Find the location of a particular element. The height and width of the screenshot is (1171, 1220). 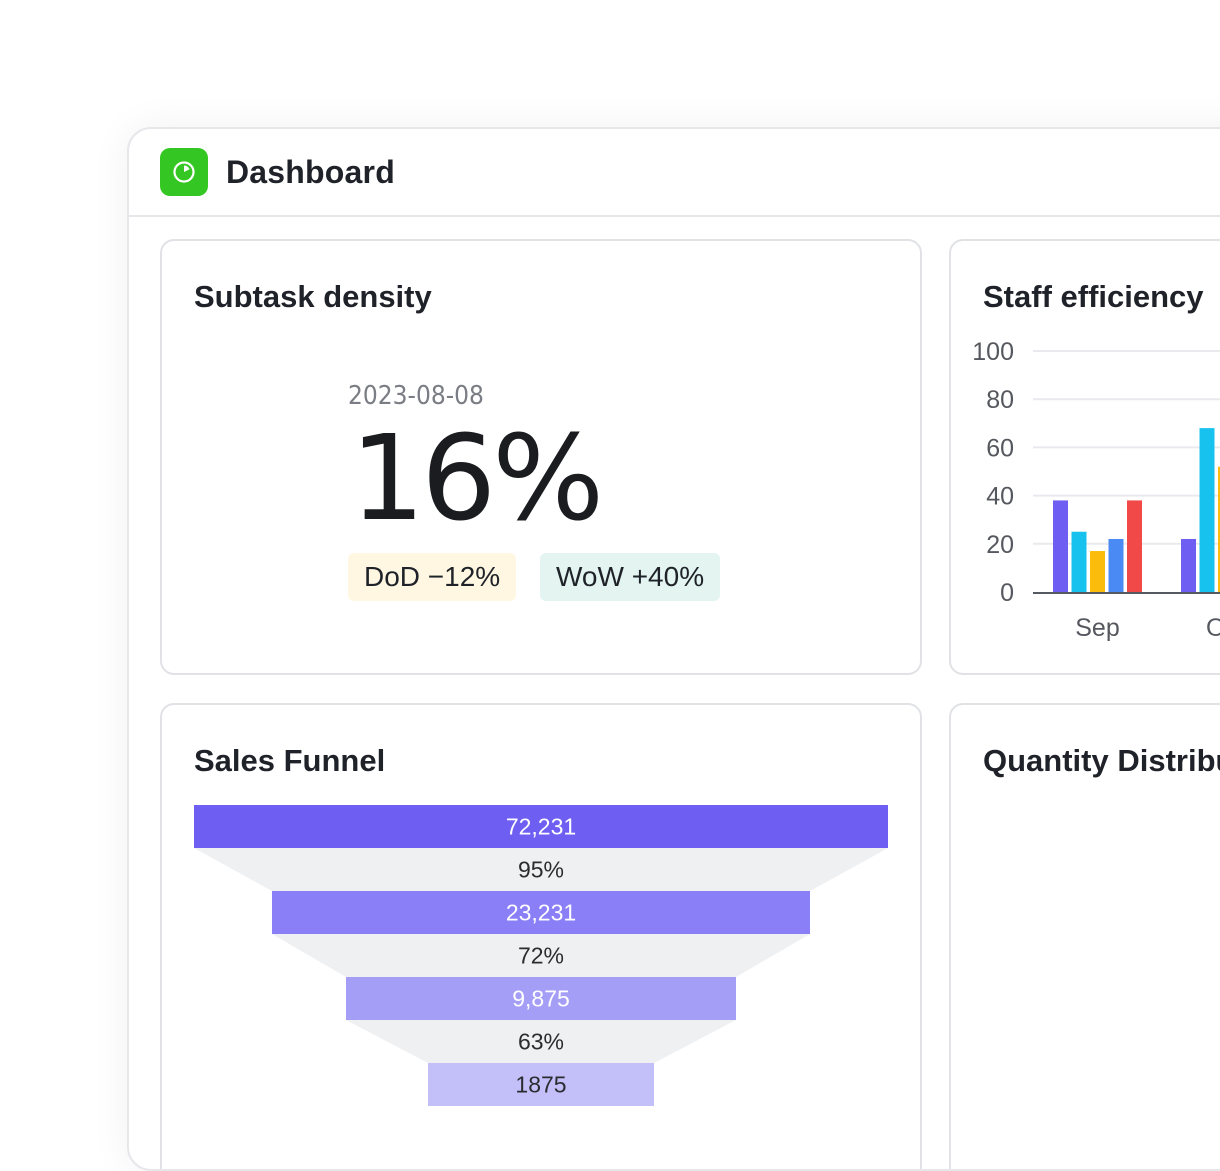

card-title: Quantity Distribution is located at coordinates (1101, 760).